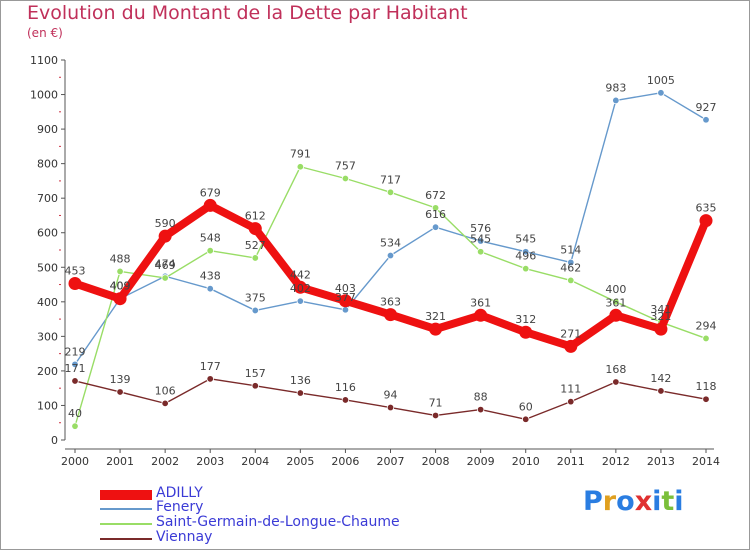 Image resolution: width=750 pixels, height=550 pixels. Describe the element at coordinates (570, 267) in the screenshot. I see `data-label: 462` at that location.